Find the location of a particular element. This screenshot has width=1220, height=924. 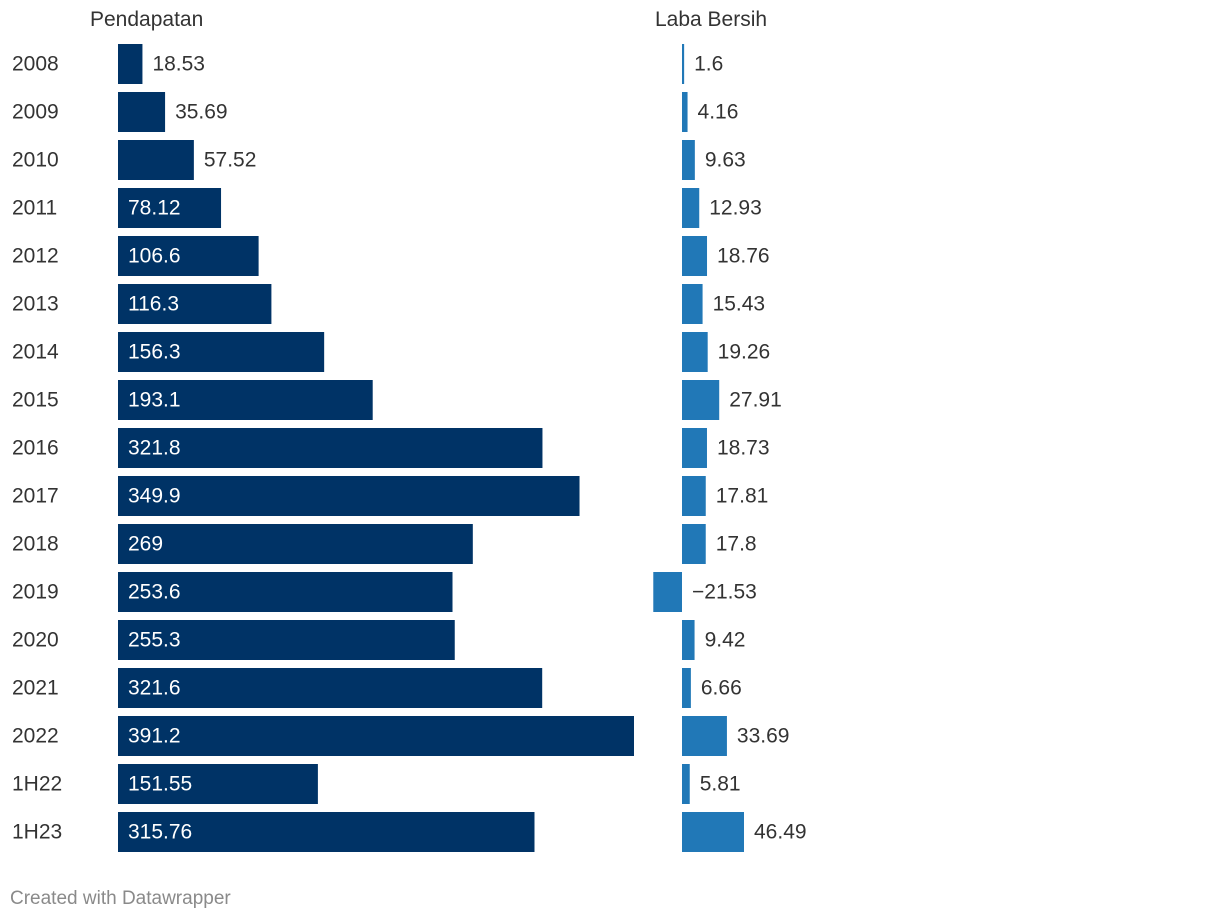

pendapatan-value-label: 18.53 is located at coordinates (178, 64).